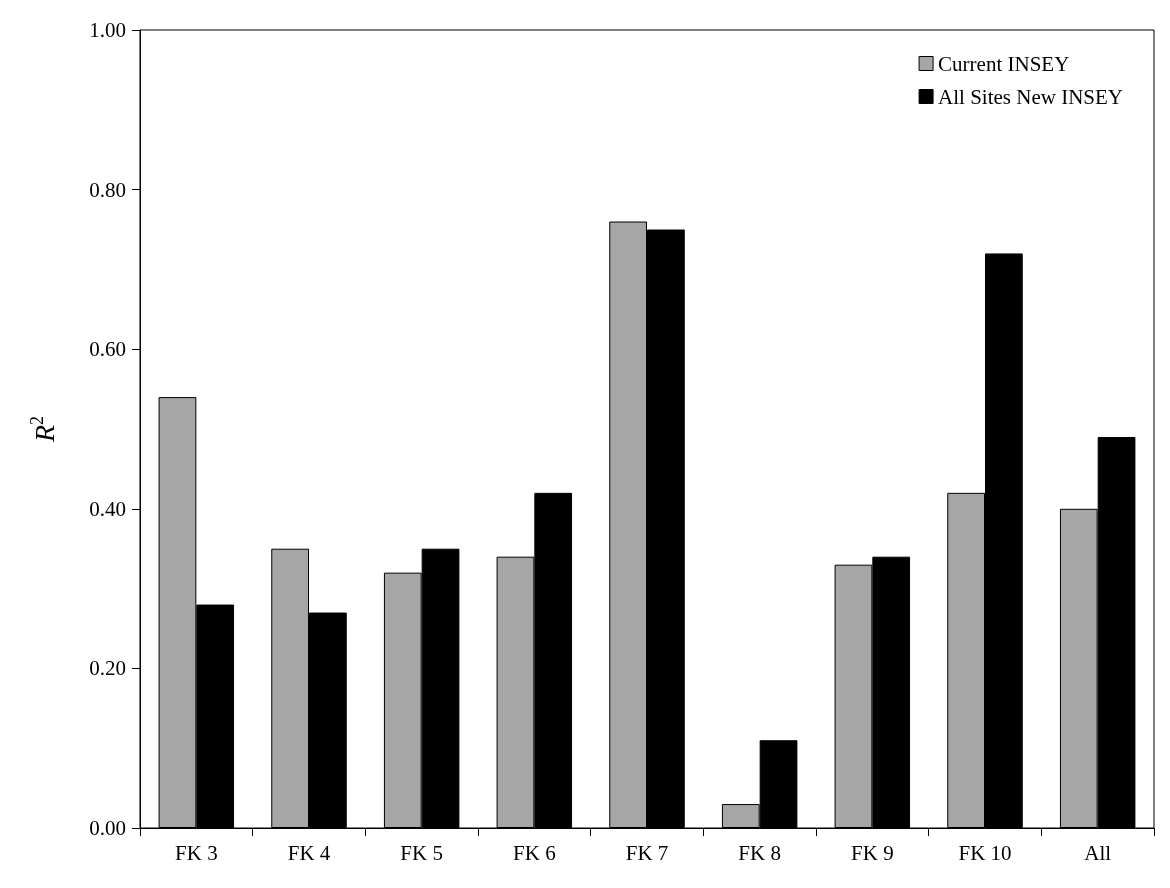  Describe the element at coordinates (107, 828) in the screenshot. I see `y-tick-label: 0.00` at that location.